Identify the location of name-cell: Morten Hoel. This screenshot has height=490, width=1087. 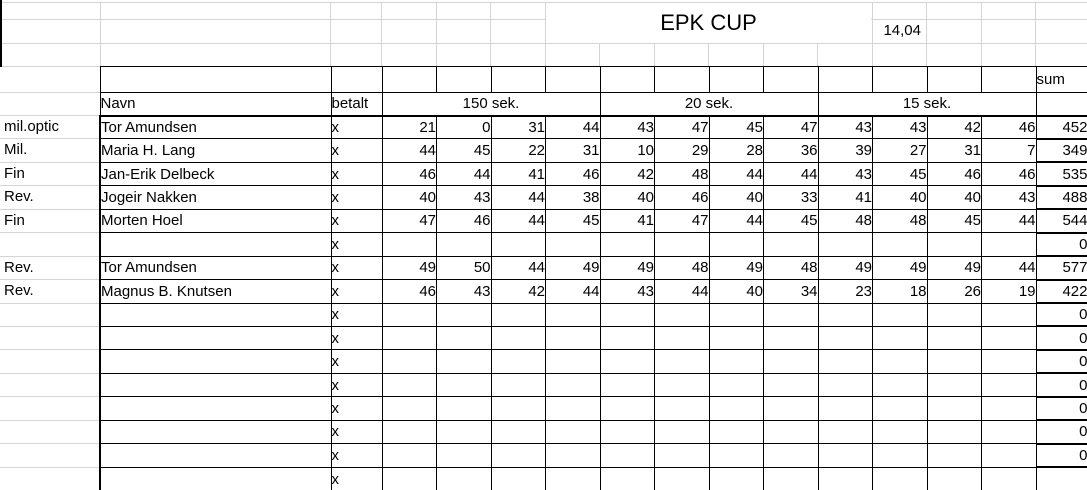
(215, 221).